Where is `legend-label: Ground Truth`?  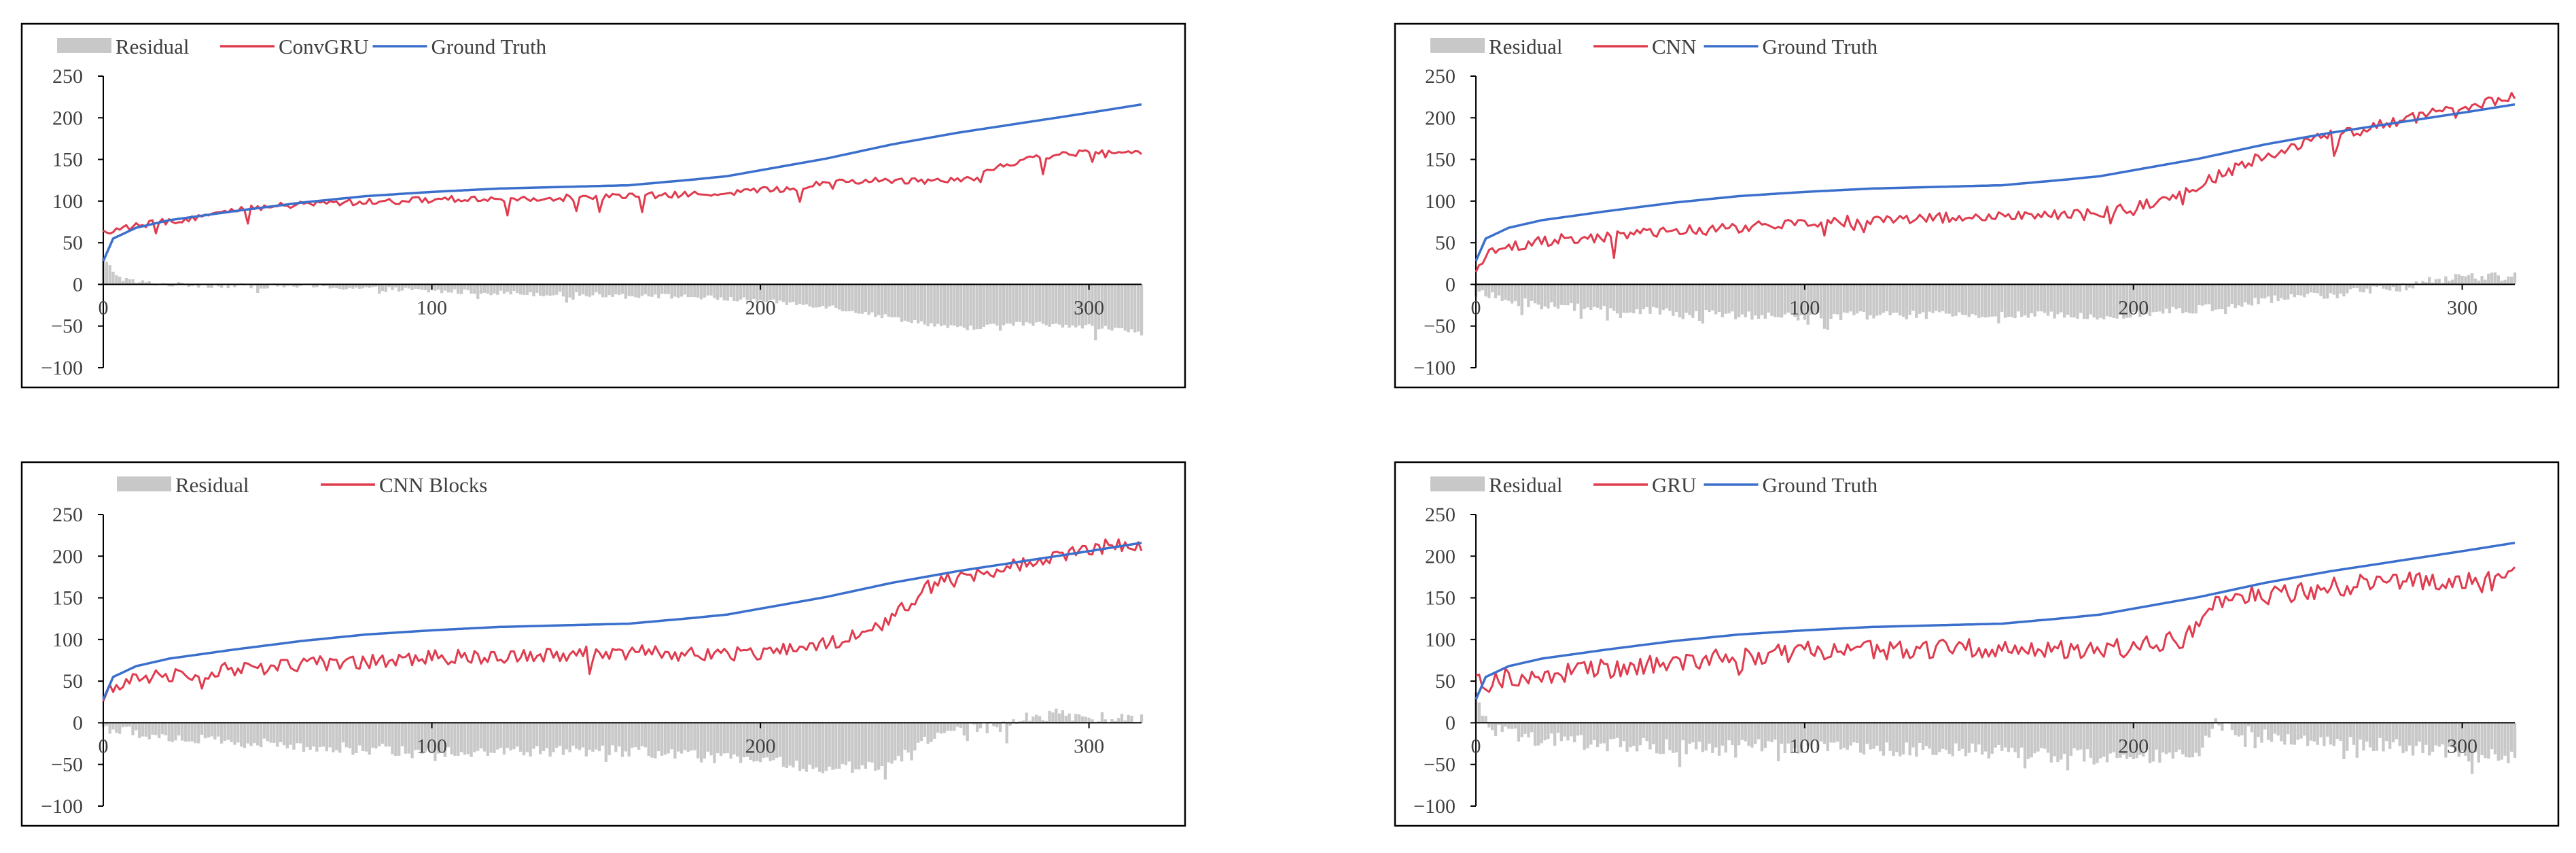
legend-label: Ground Truth is located at coordinates (1820, 46).